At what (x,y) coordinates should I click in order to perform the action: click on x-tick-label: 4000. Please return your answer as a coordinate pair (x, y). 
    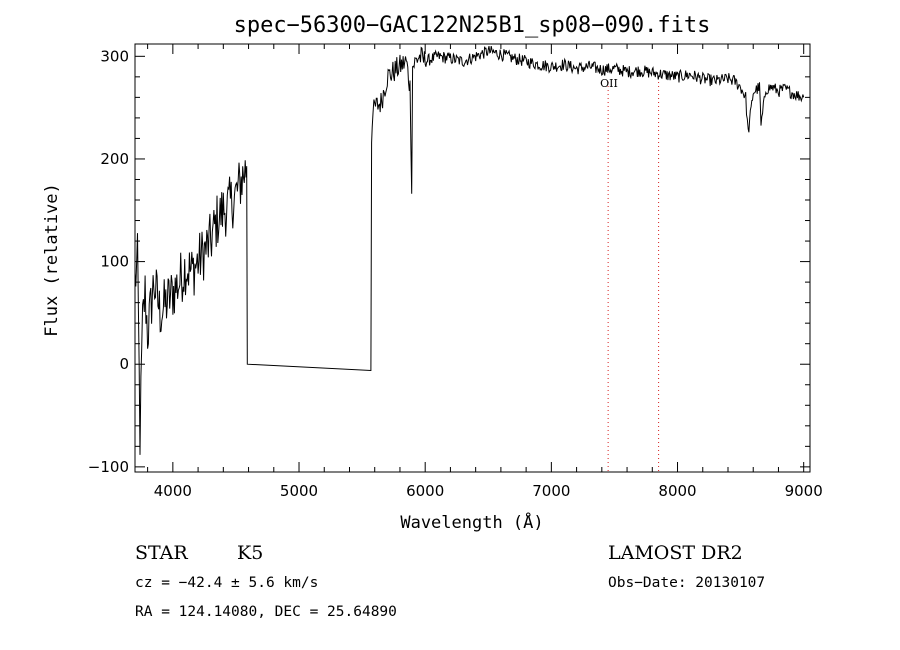
    Looking at the image, I should click on (173, 491).